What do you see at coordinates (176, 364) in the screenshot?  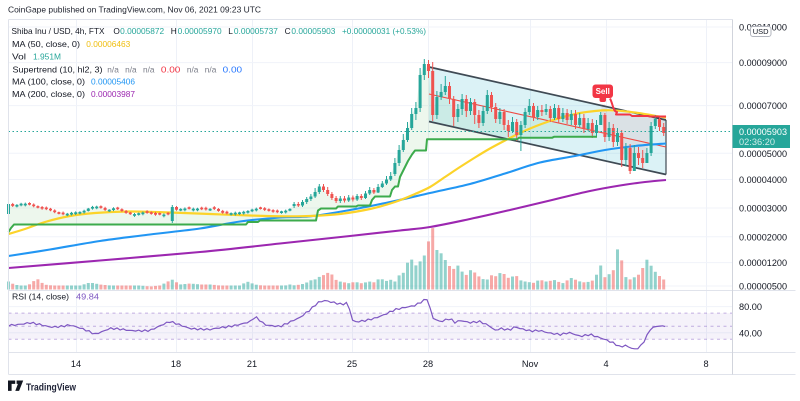 I see `svg-text: 18` at bounding box center [176, 364].